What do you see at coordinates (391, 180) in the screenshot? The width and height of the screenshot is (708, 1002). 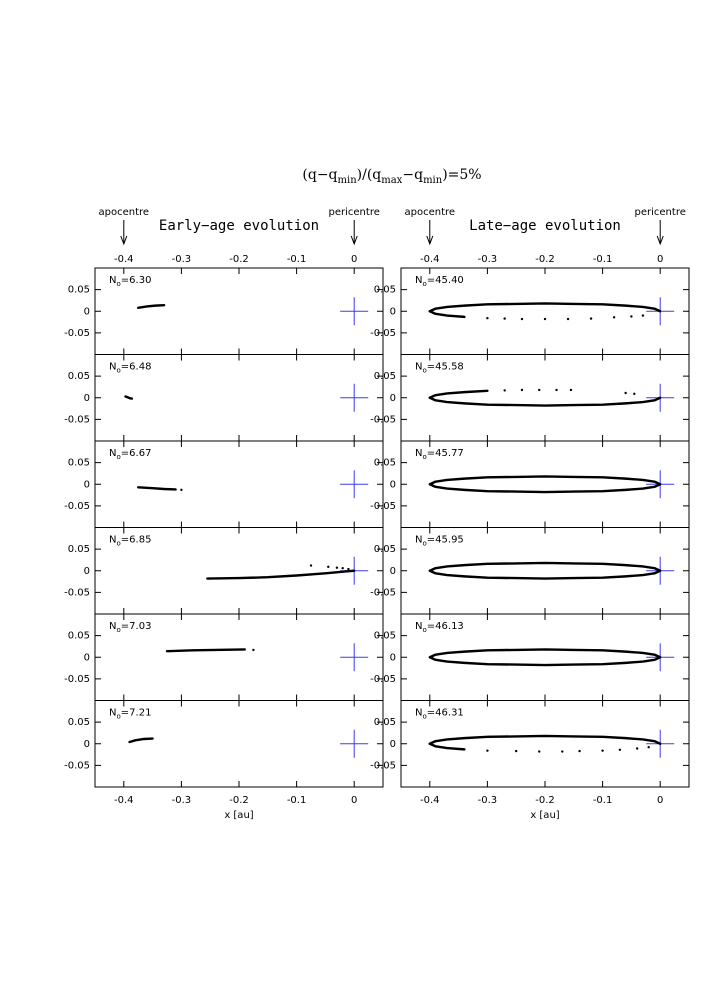 I see `title-part: max` at bounding box center [391, 180].